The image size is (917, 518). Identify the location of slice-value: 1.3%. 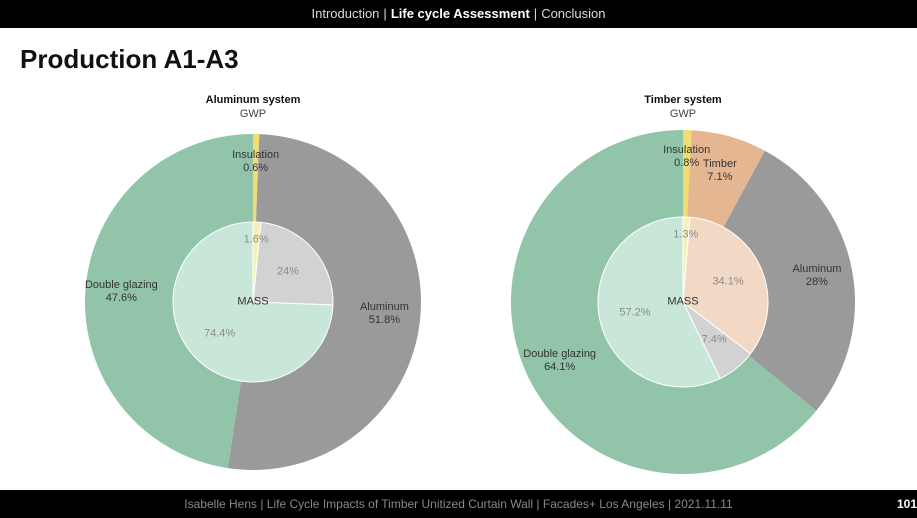
(686, 234).